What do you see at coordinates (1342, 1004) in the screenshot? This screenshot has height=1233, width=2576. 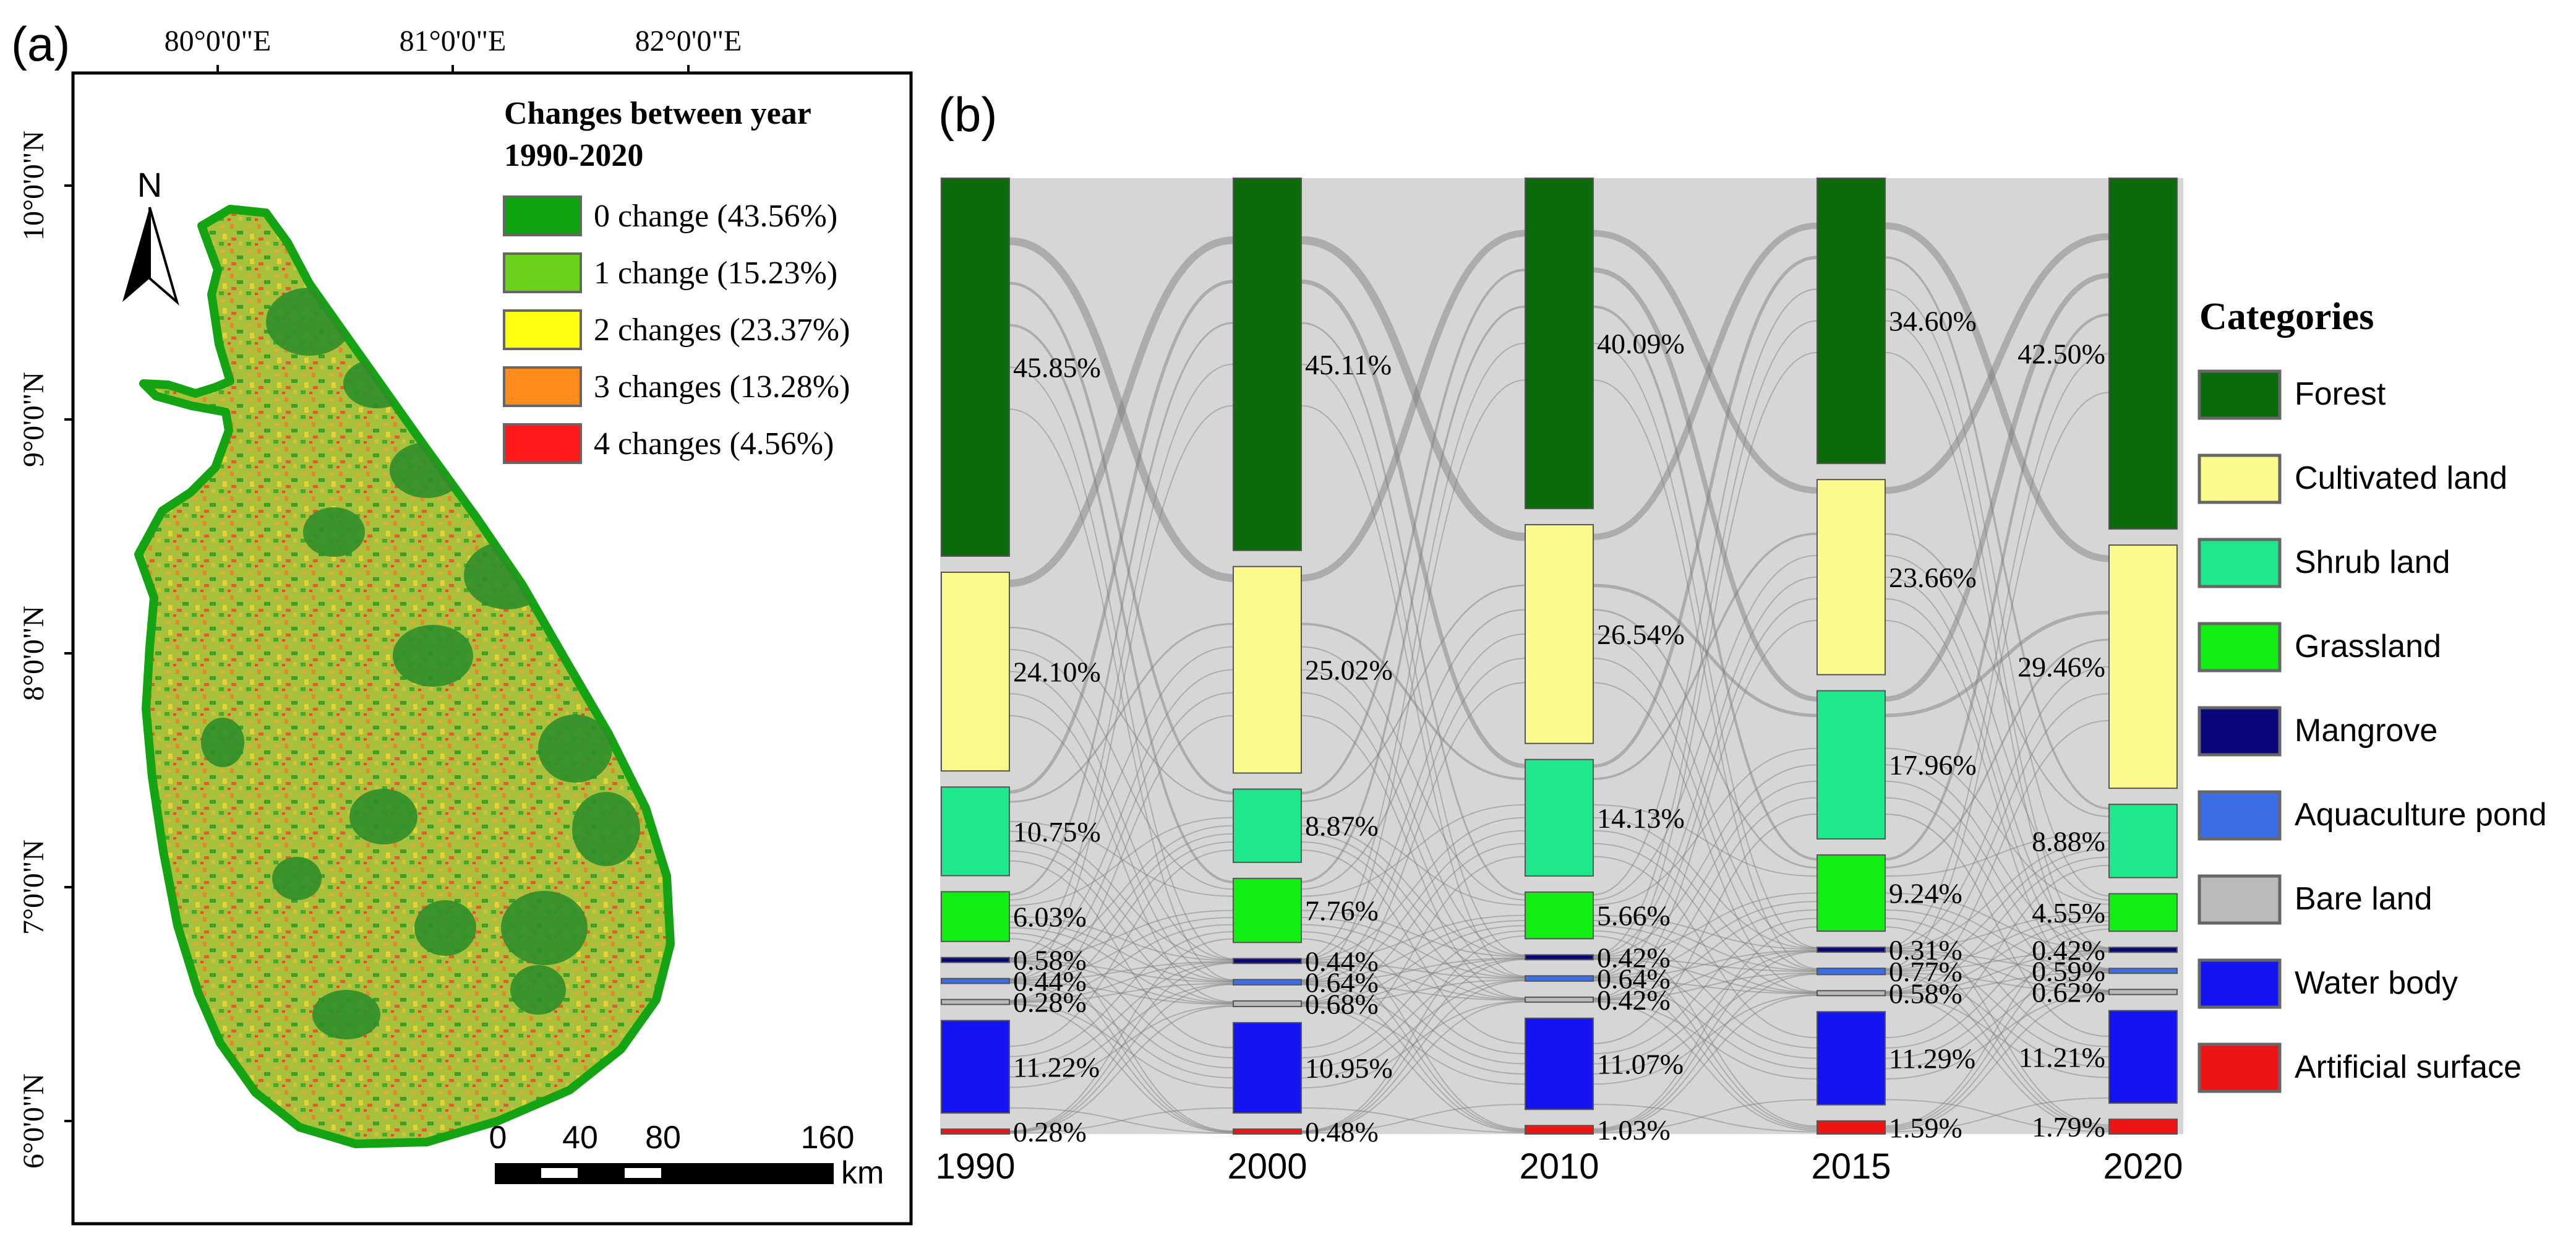 I see `value-label: 0.68%` at bounding box center [1342, 1004].